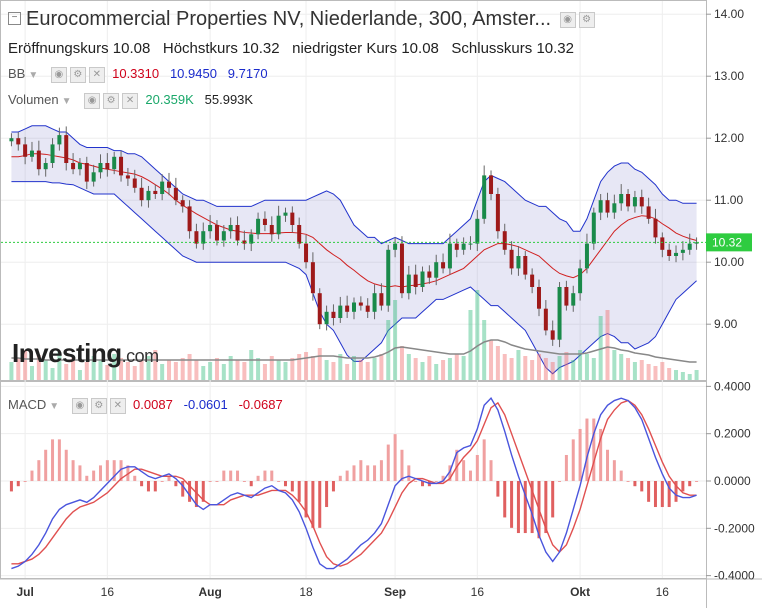 The height and width of the screenshot is (613, 762). Describe the element at coordinates (79, 405) in the screenshot. I see `macd-visibility-icon: ◉` at that location.